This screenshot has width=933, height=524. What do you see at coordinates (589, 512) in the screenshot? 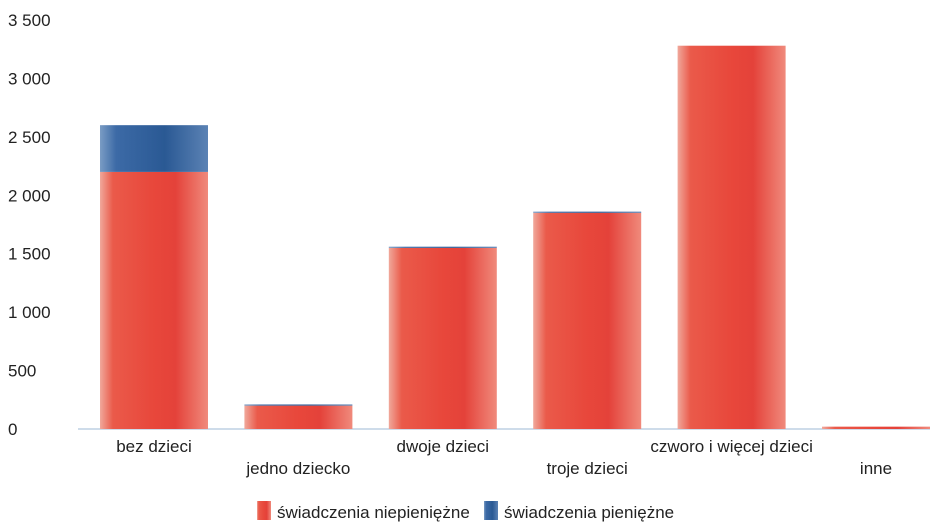
I see `legend-label-pieniezne: świadczenia pieniężne` at bounding box center [589, 512].